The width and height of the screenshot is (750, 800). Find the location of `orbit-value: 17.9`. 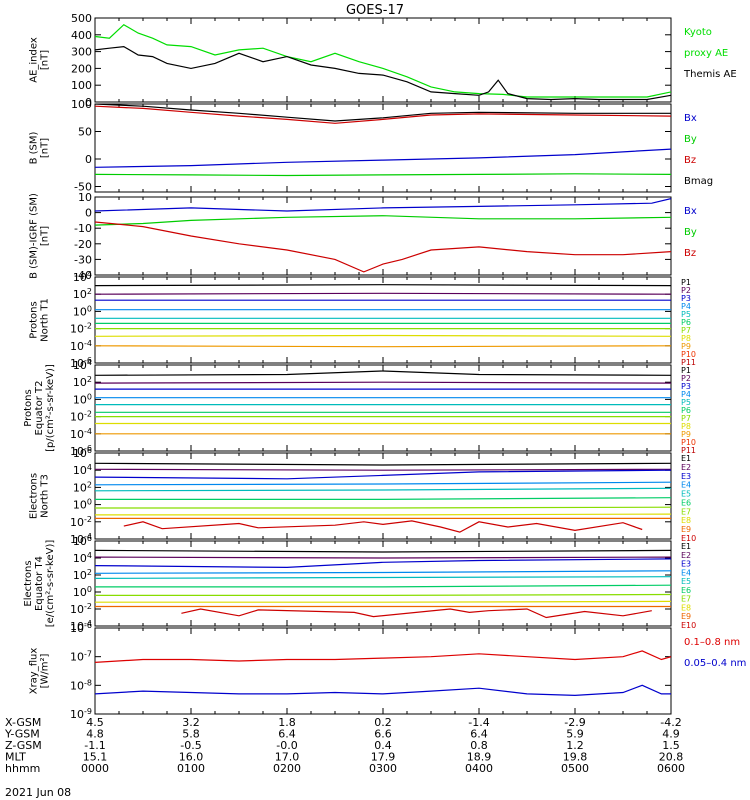

orbit-value: 17.9 is located at coordinates (383, 757).